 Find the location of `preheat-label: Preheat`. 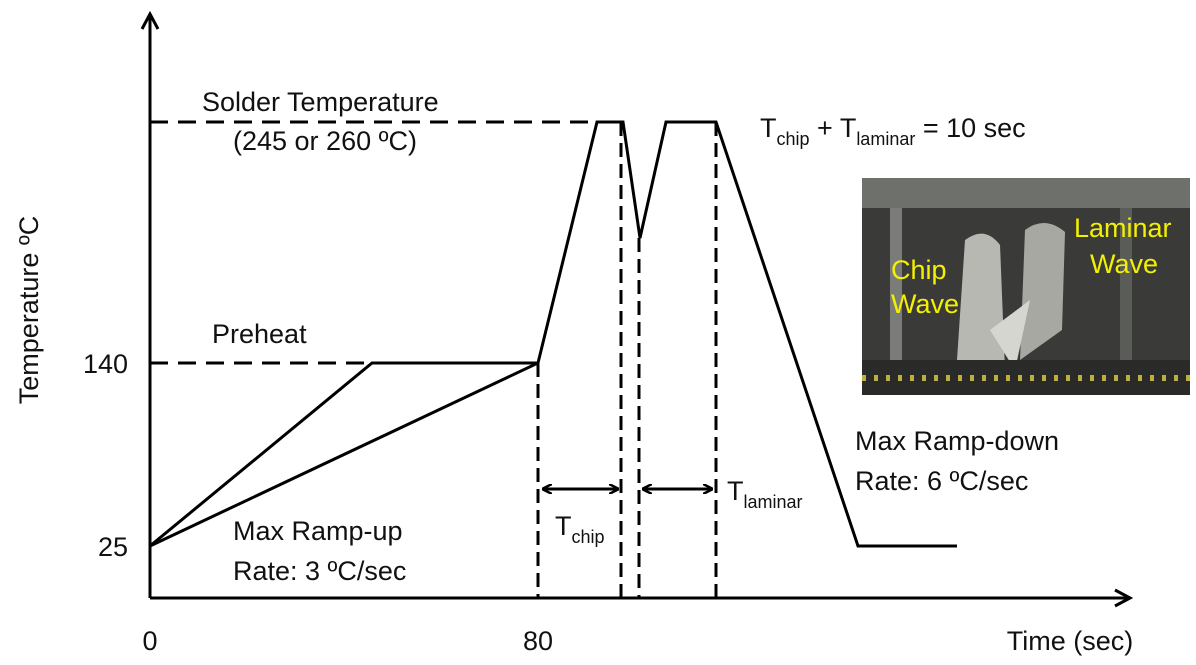

preheat-label: Preheat is located at coordinates (259, 334).